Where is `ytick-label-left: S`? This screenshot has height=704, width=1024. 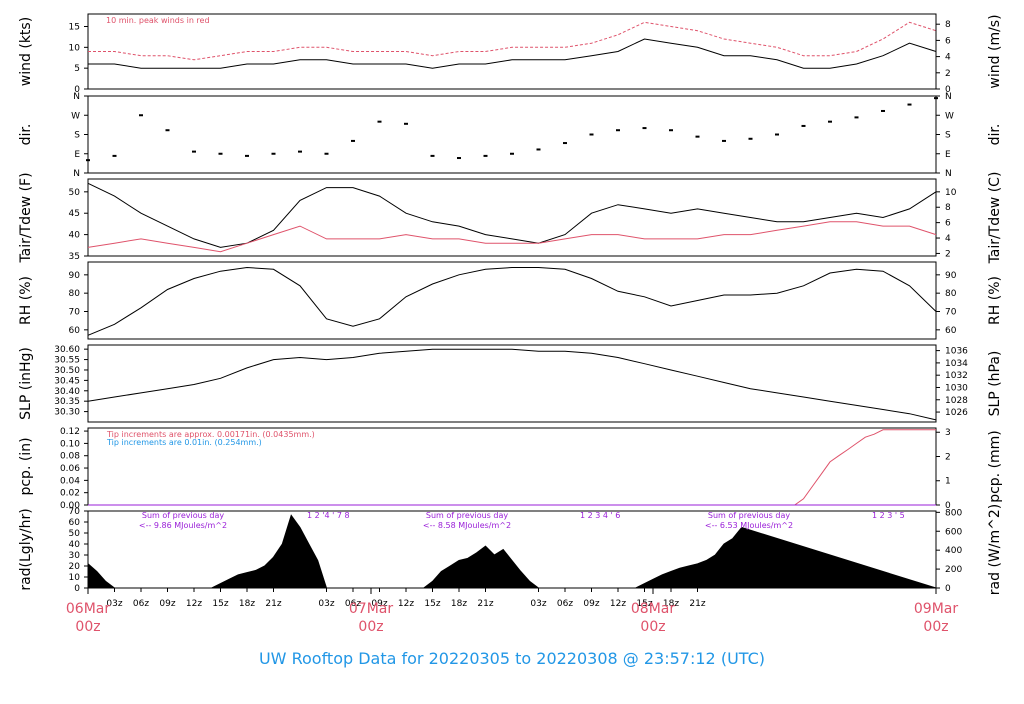 ytick-label-left: S is located at coordinates (77, 136).